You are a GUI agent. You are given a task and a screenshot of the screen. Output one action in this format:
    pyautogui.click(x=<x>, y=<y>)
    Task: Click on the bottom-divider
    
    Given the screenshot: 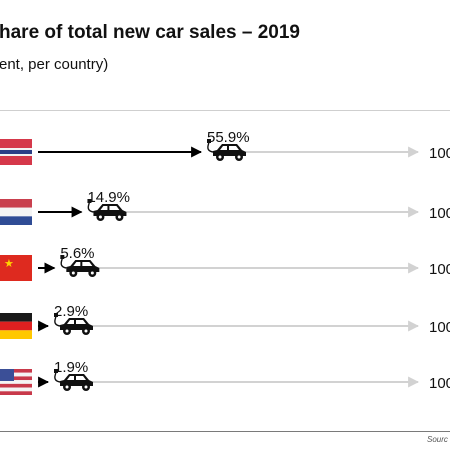 What is the action you would take?
    pyautogui.click(x=225, y=431)
    